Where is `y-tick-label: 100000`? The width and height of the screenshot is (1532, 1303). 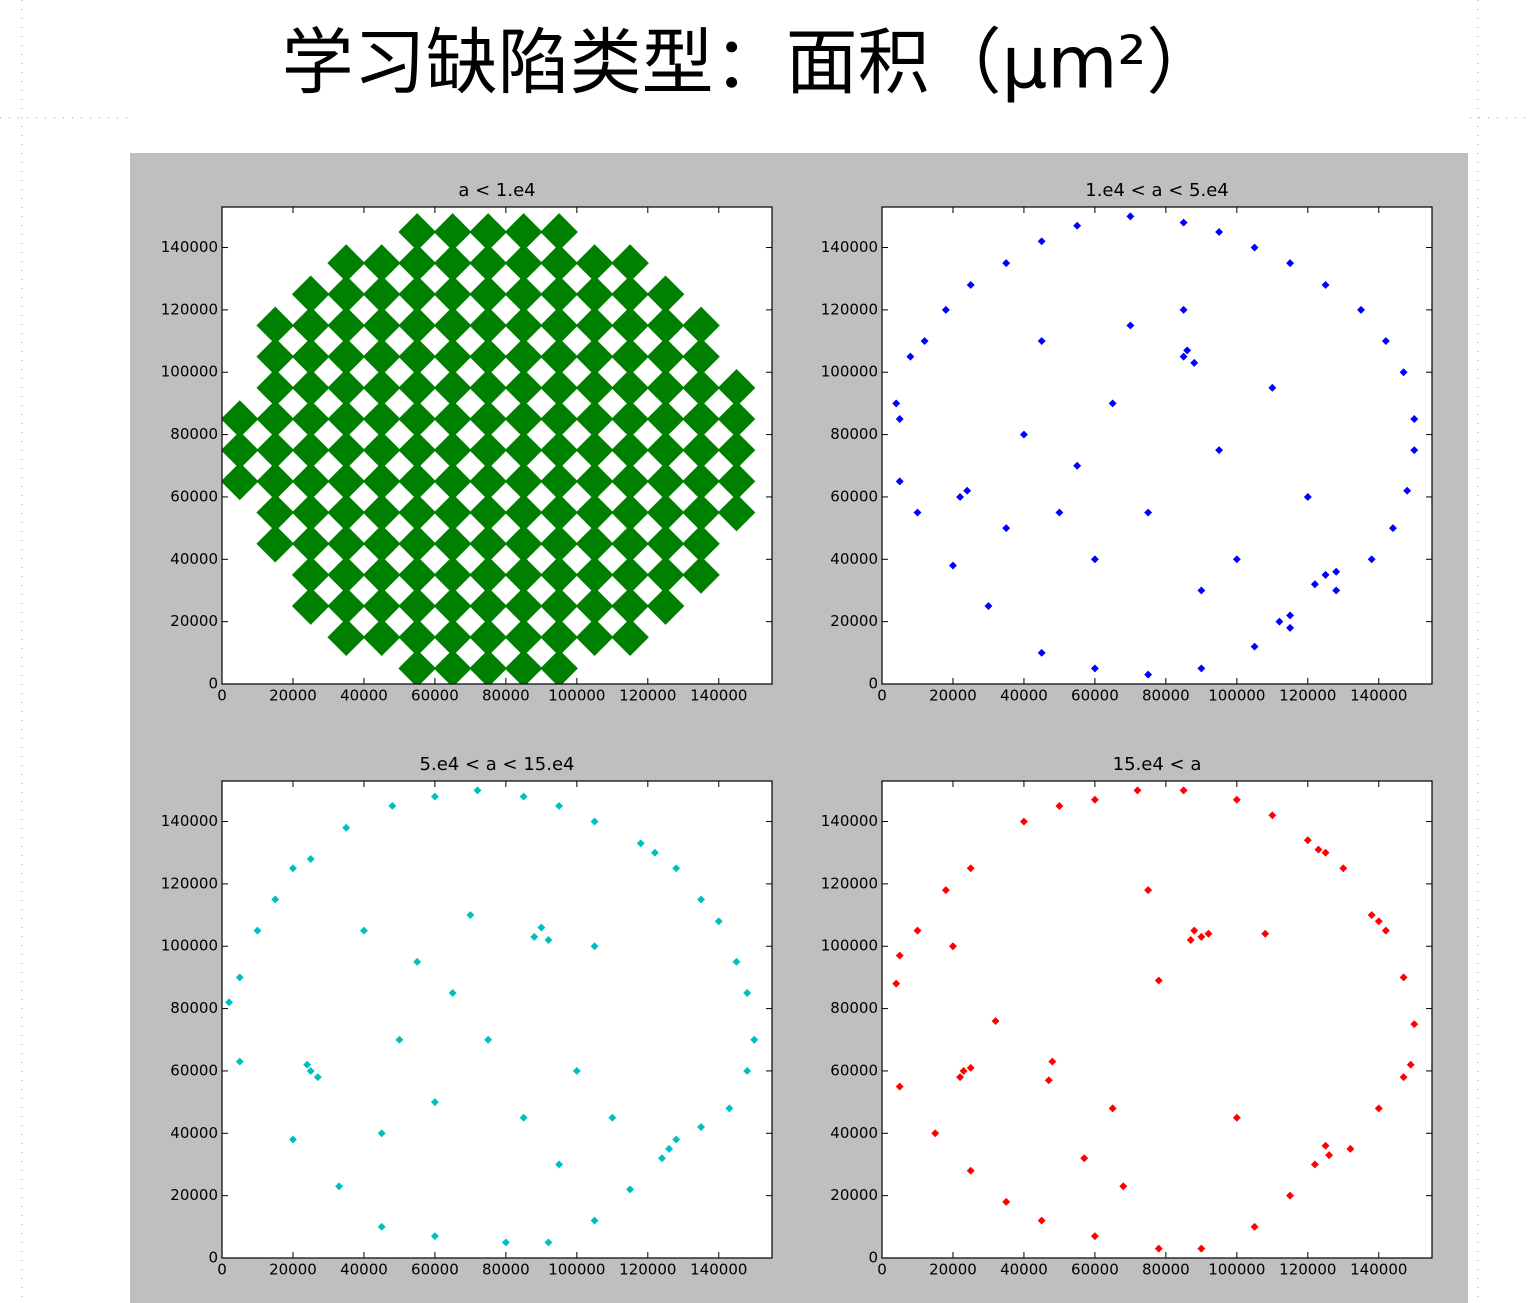 y-tick-label: 100000 is located at coordinates (849, 946).